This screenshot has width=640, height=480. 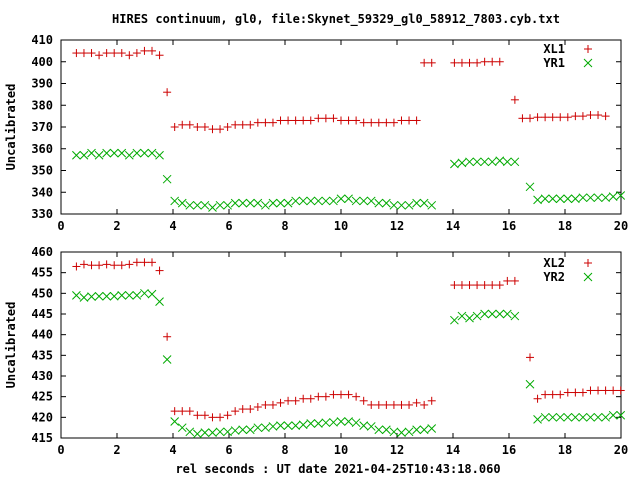 What do you see at coordinates (42, 214) in the screenshot?
I see `y-tick-label: 330` at bounding box center [42, 214].